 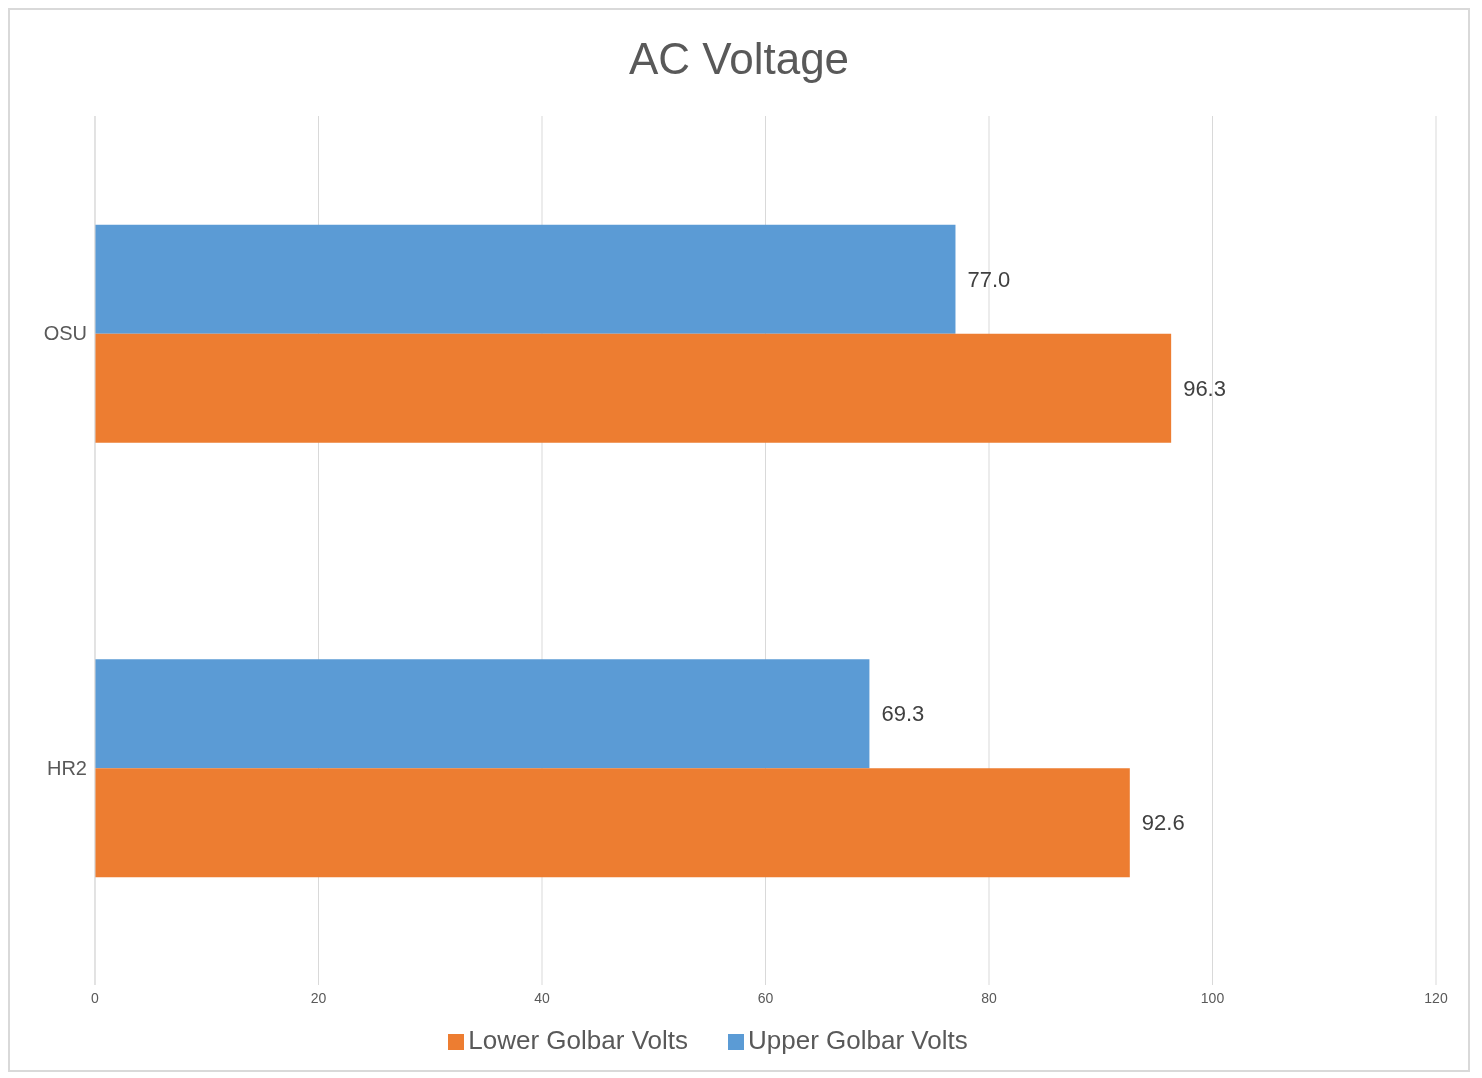 I want to click on data-label: 96.3, so click(x=1204, y=388).